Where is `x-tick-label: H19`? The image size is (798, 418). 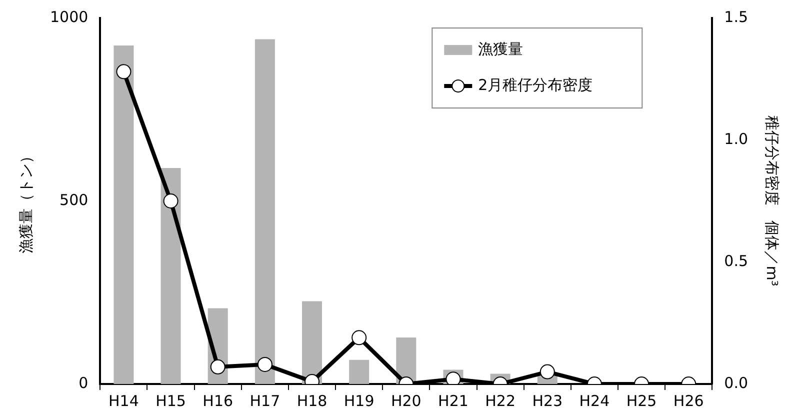 x-tick-label: H19 is located at coordinates (359, 401).